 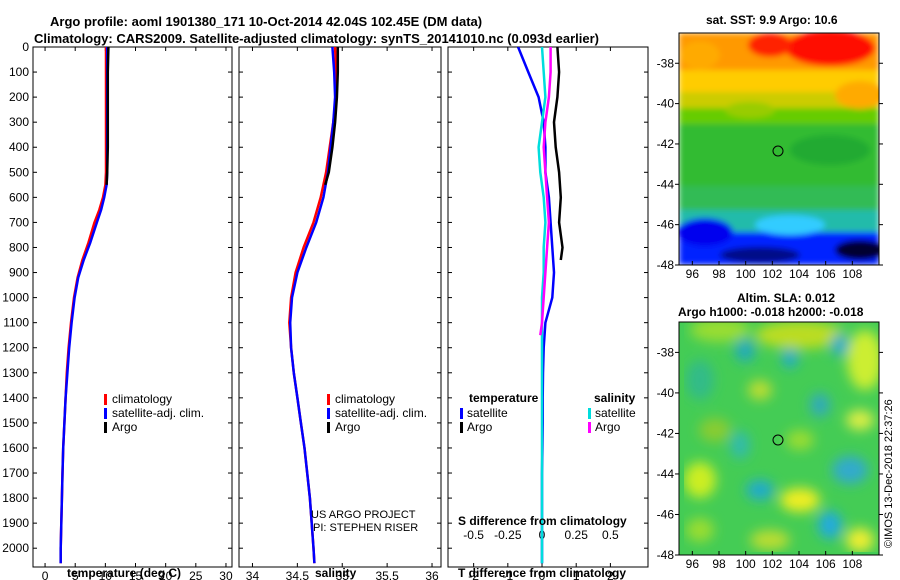 I want to click on legend-swatch-climatology, so click(x=105, y=399).